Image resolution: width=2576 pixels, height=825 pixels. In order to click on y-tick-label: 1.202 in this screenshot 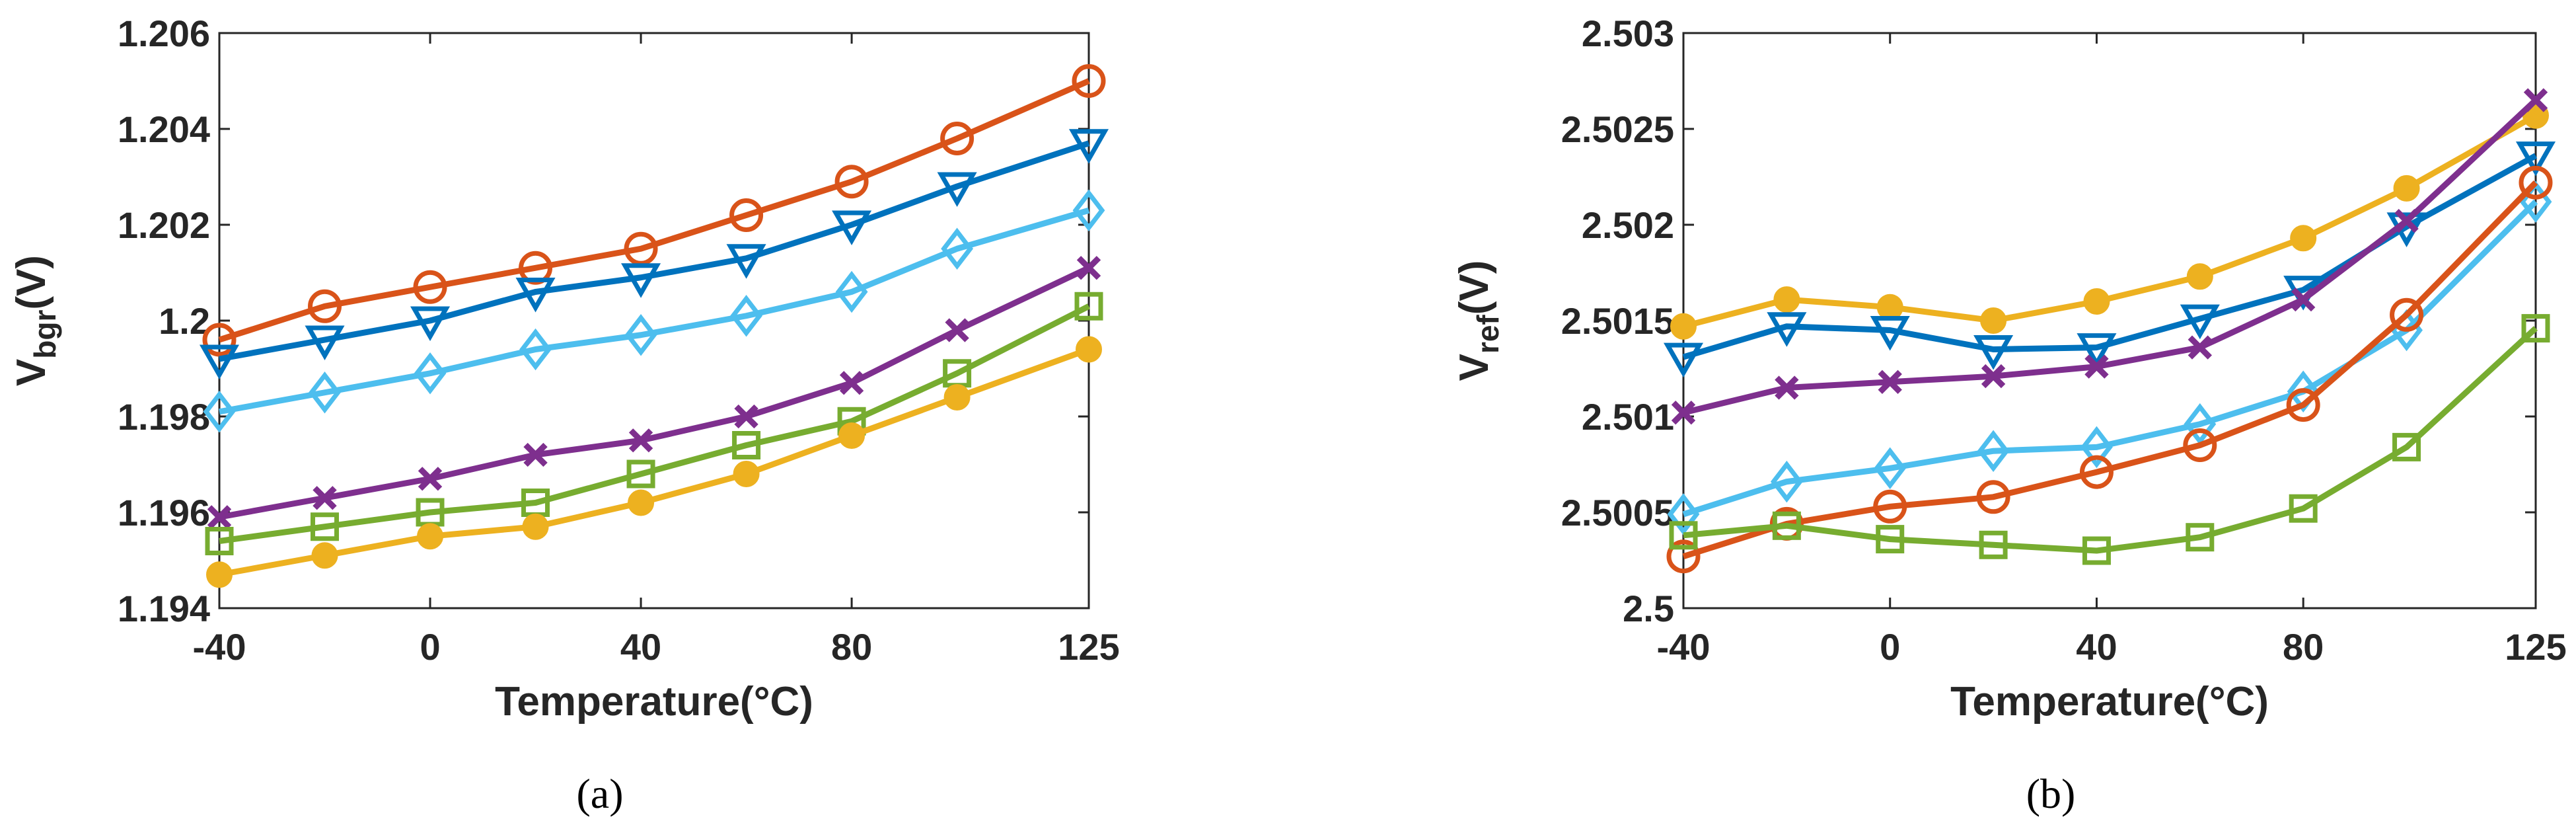, I will do `click(164, 225)`.